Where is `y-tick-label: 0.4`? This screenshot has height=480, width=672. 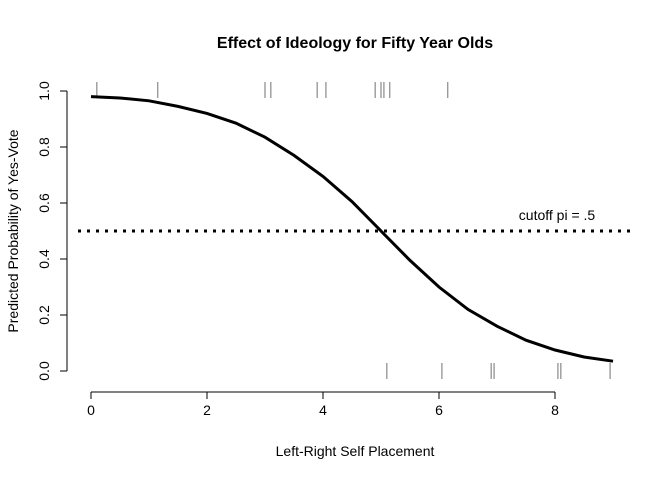
y-tick-label: 0.4 is located at coordinates (44, 259).